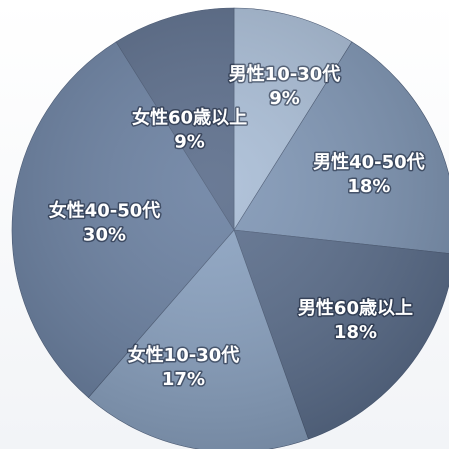 The width and height of the screenshot is (449, 449). Describe the element at coordinates (355, 308) in the screenshot. I see `slice-label-3: 男性60歳以上` at that location.